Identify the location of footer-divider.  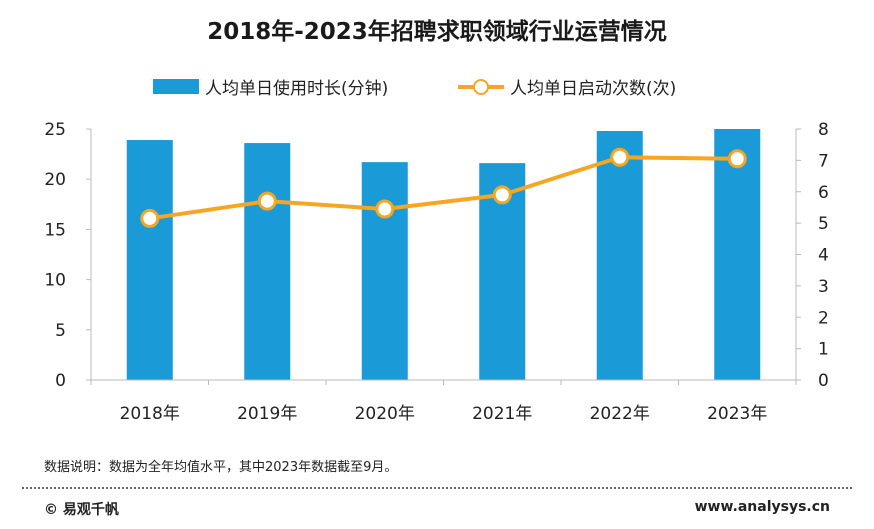
(437, 488).